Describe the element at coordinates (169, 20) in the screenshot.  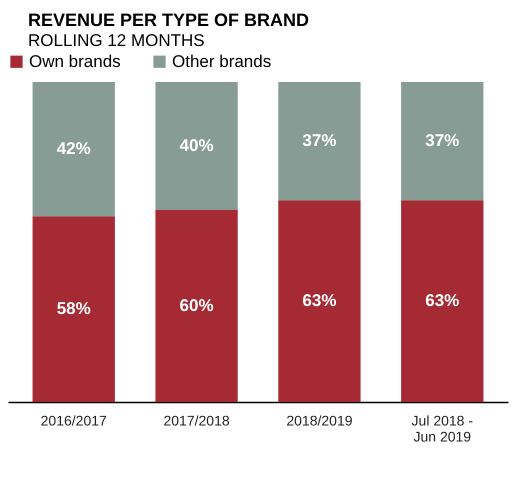
I see `chart-title: REVENUE PER TYPE OF BRAND` at that location.